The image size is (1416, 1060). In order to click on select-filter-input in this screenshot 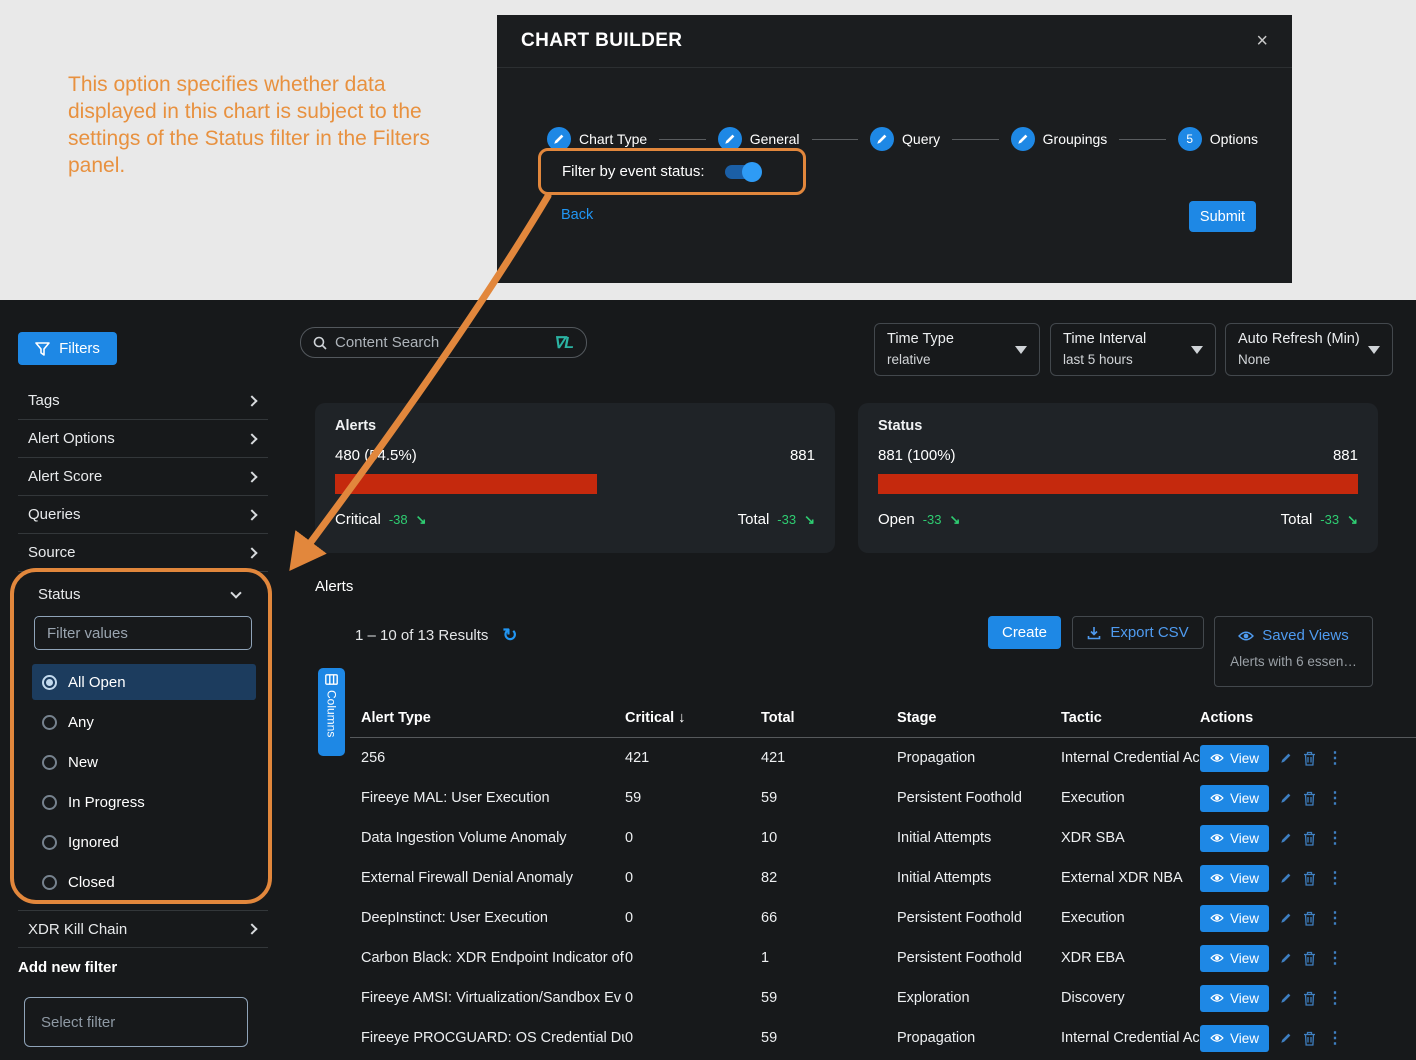, I will do `click(136, 1022)`.